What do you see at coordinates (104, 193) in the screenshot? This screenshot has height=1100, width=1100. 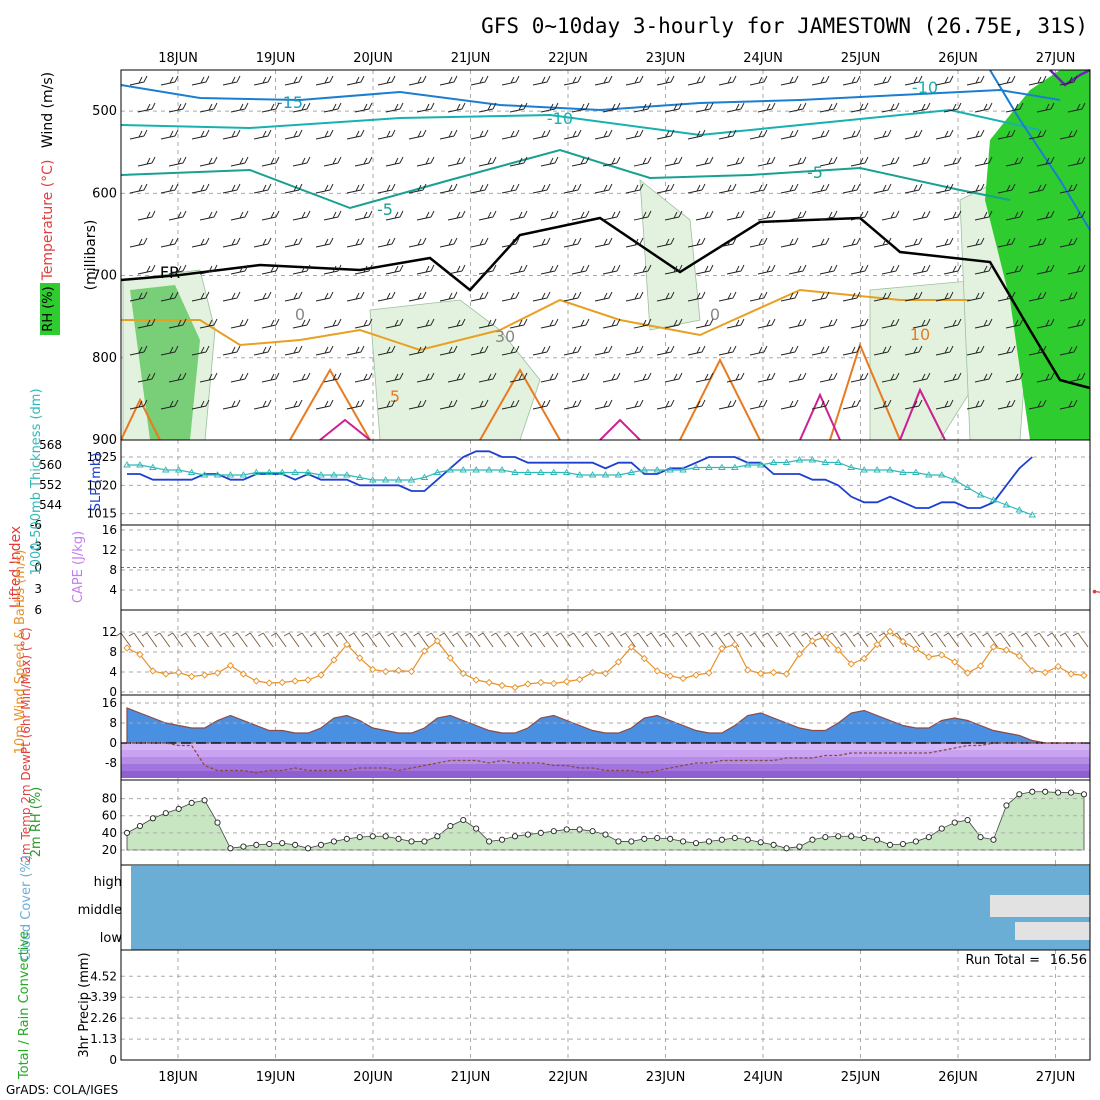 I see `pressure-tick: 600` at bounding box center [104, 193].